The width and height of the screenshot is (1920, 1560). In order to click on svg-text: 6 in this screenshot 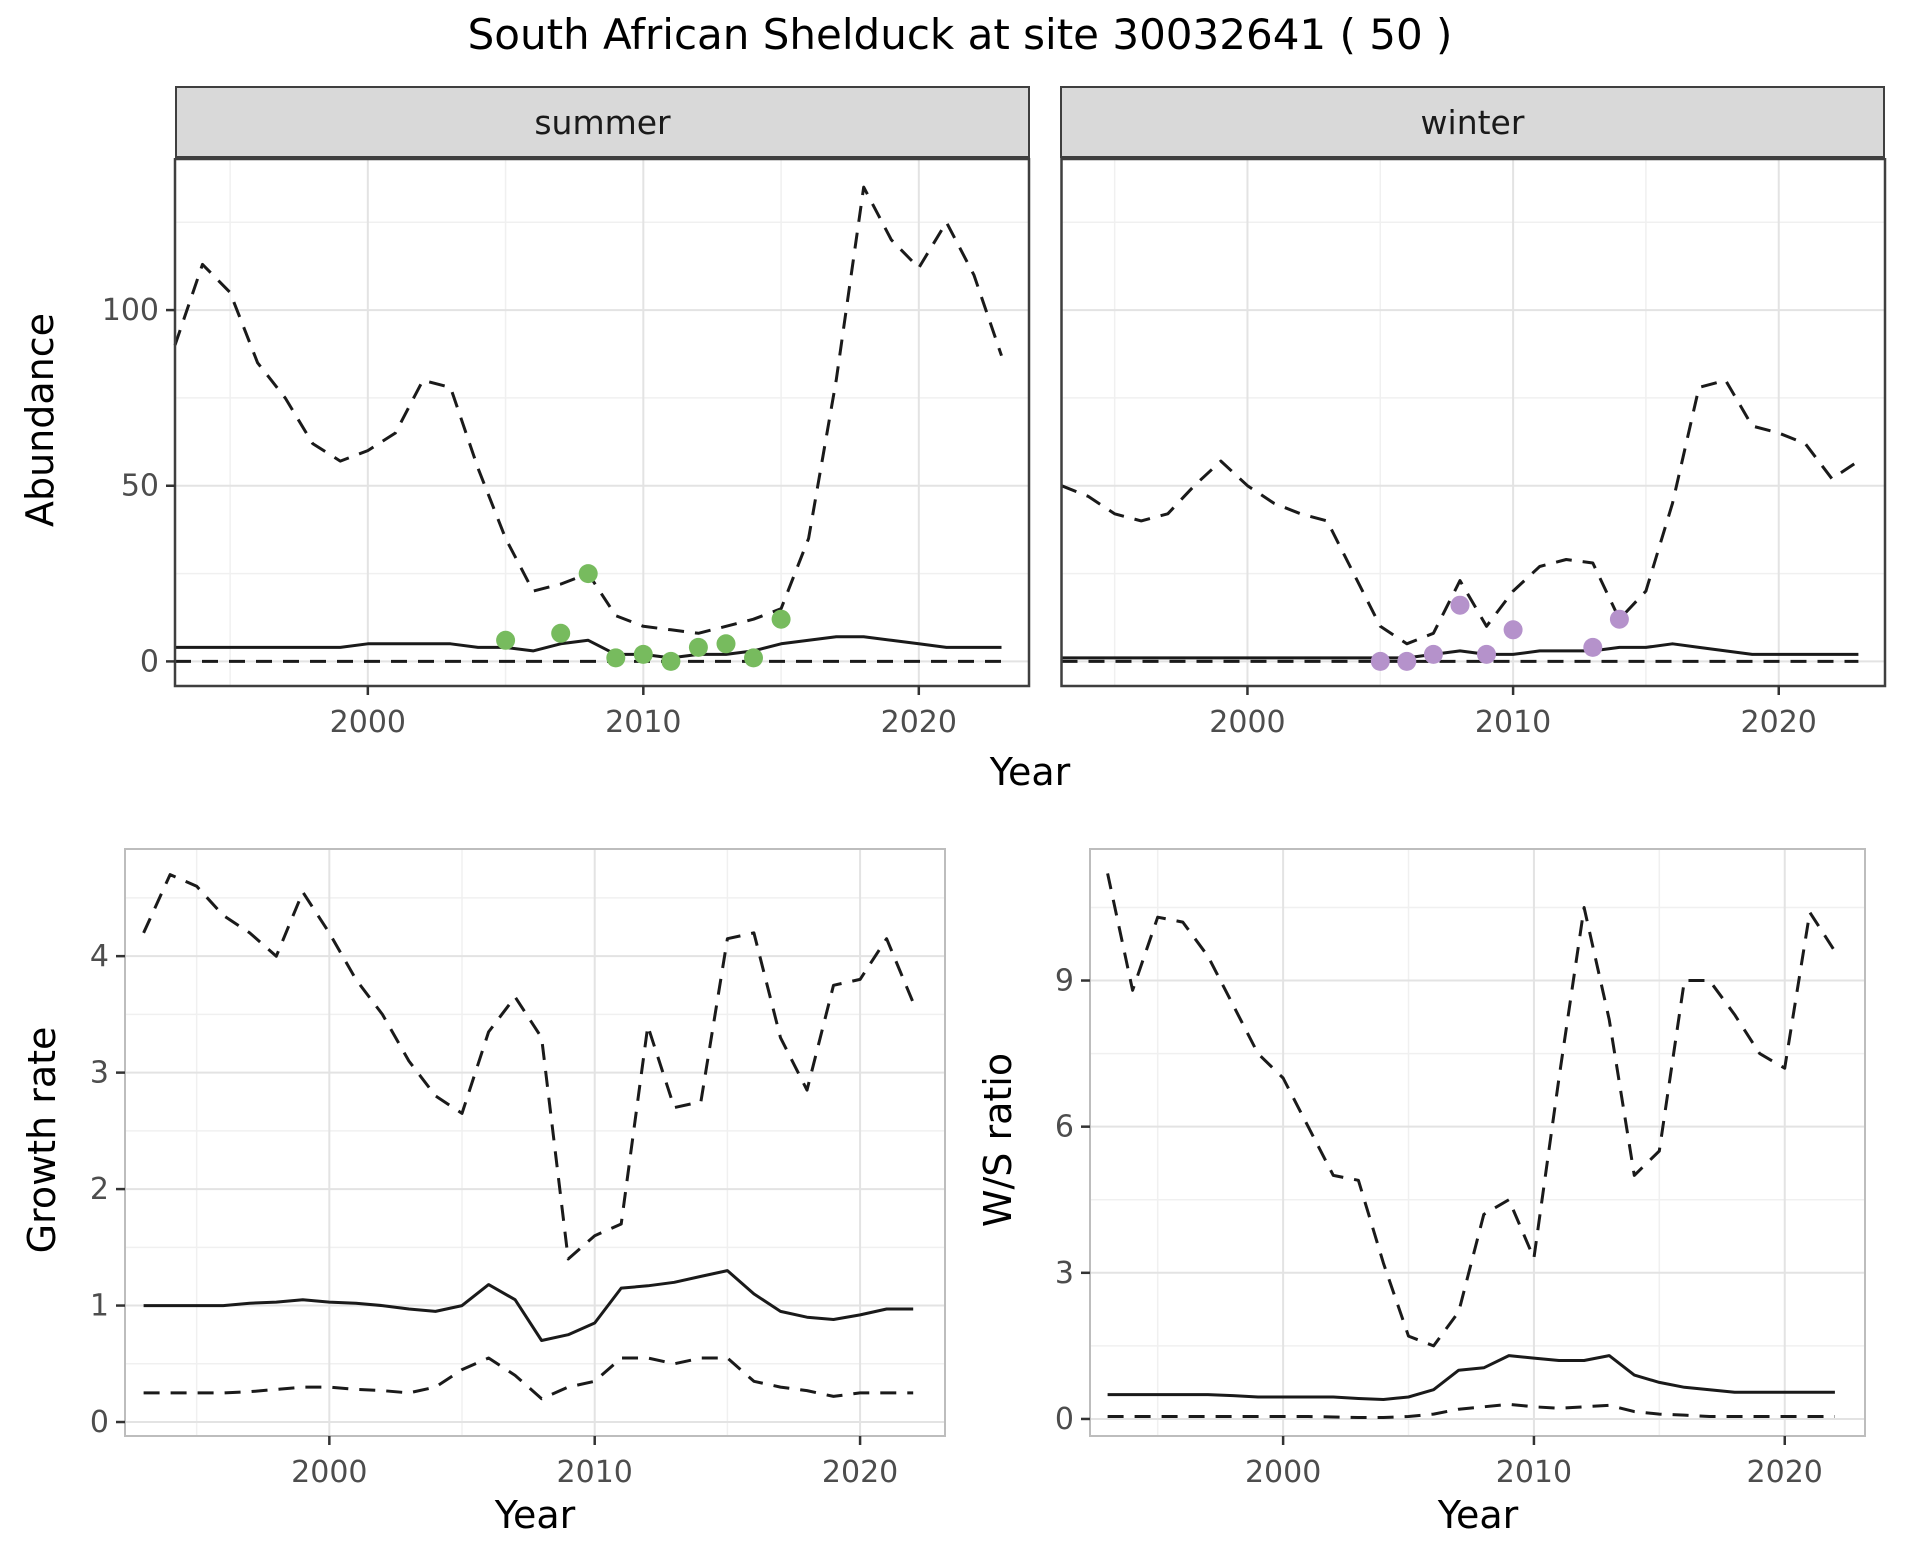, I will do `click(1064, 1127)`.